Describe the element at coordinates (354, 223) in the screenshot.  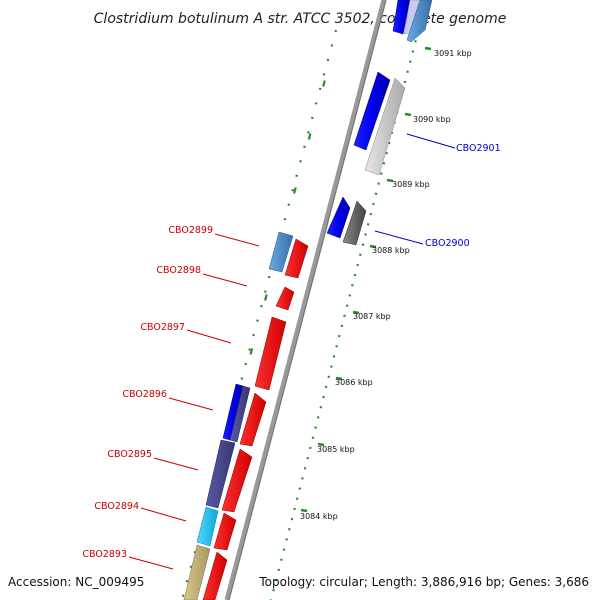
I see `gene-cbo2900` at that location.